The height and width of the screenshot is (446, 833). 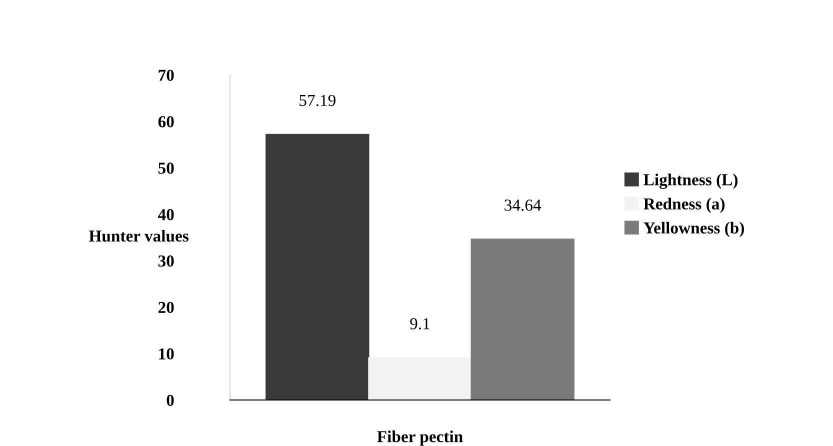 I want to click on data-label: 34.64, so click(x=523, y=205).